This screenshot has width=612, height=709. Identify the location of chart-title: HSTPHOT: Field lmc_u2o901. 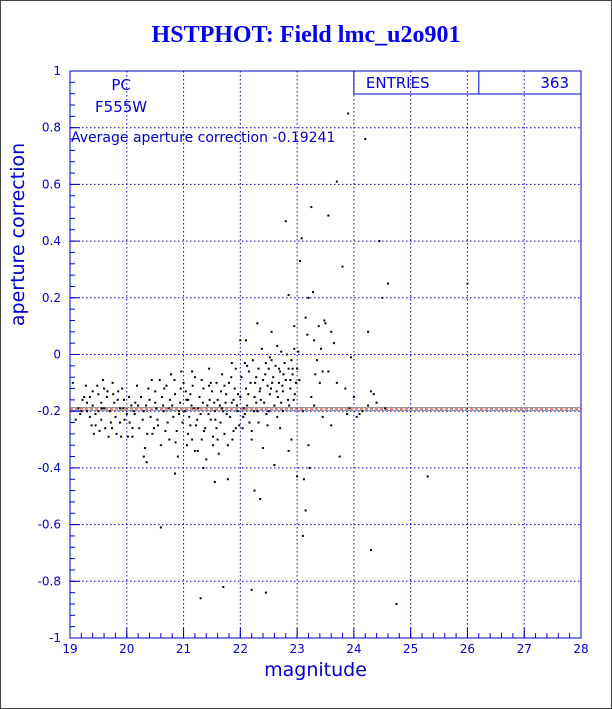
(306, 35).